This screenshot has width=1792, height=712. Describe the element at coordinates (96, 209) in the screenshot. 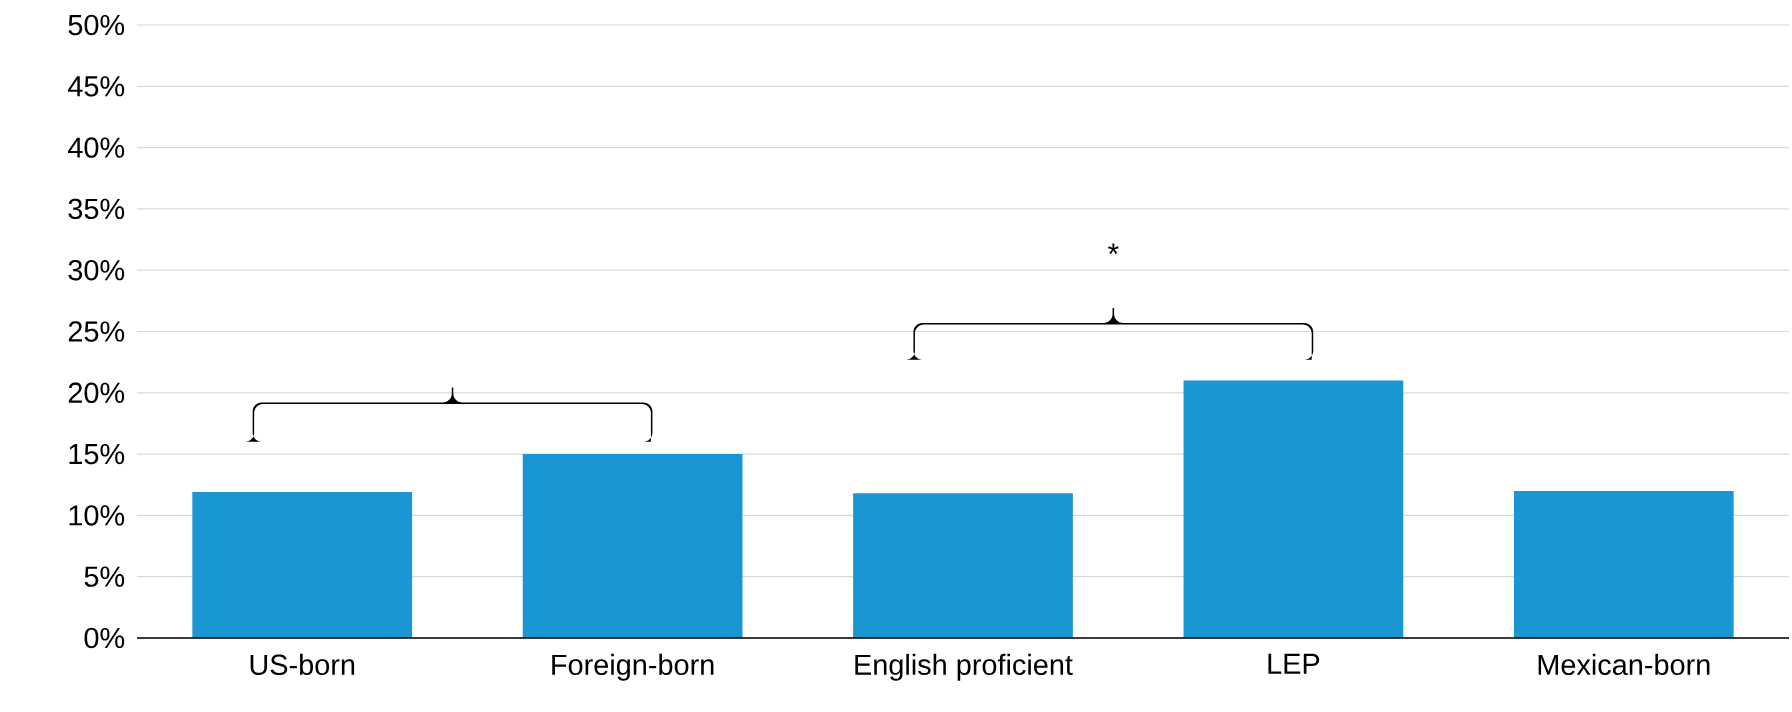

I see `y-tick-label: 35%` at that location.